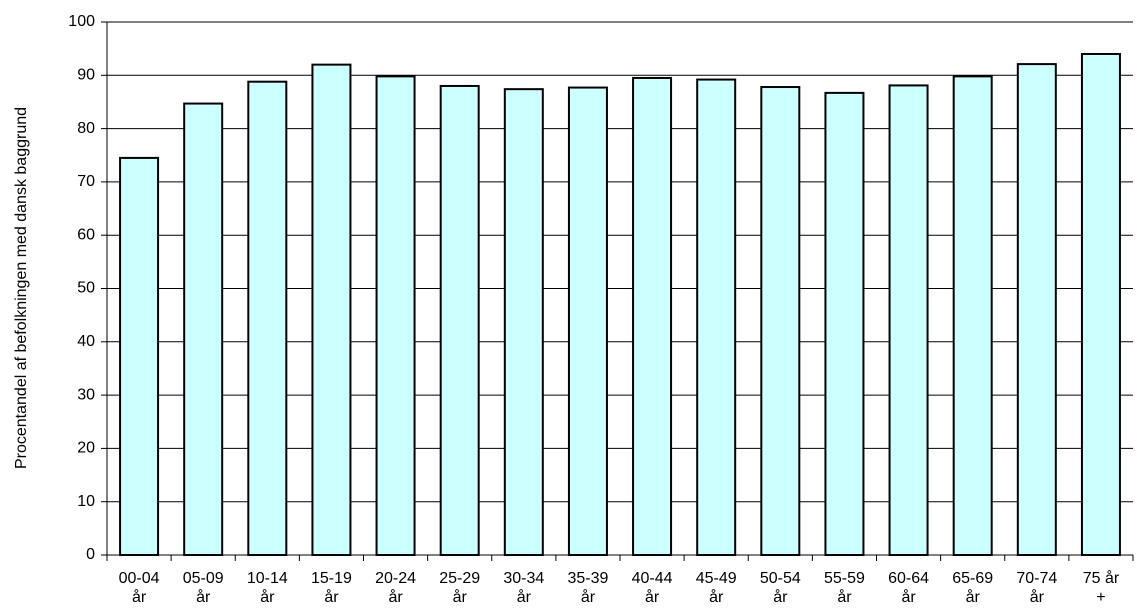 The image size is (1136, 614). Describe the element at coordinates (716, 588) in the screenshot. I see `x-tick-label: 45-49 år` at that location.